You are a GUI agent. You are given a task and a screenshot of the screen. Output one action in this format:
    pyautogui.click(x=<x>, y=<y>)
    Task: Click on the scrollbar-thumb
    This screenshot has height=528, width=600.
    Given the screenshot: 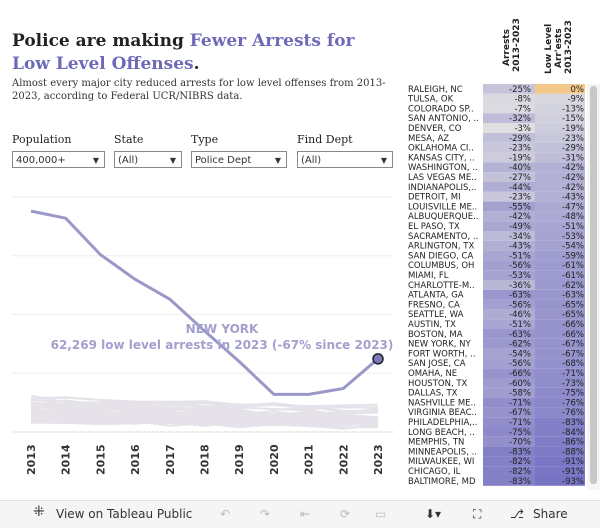 What is the action you would take?
    pyautogui.click(x=593, y=285)
    